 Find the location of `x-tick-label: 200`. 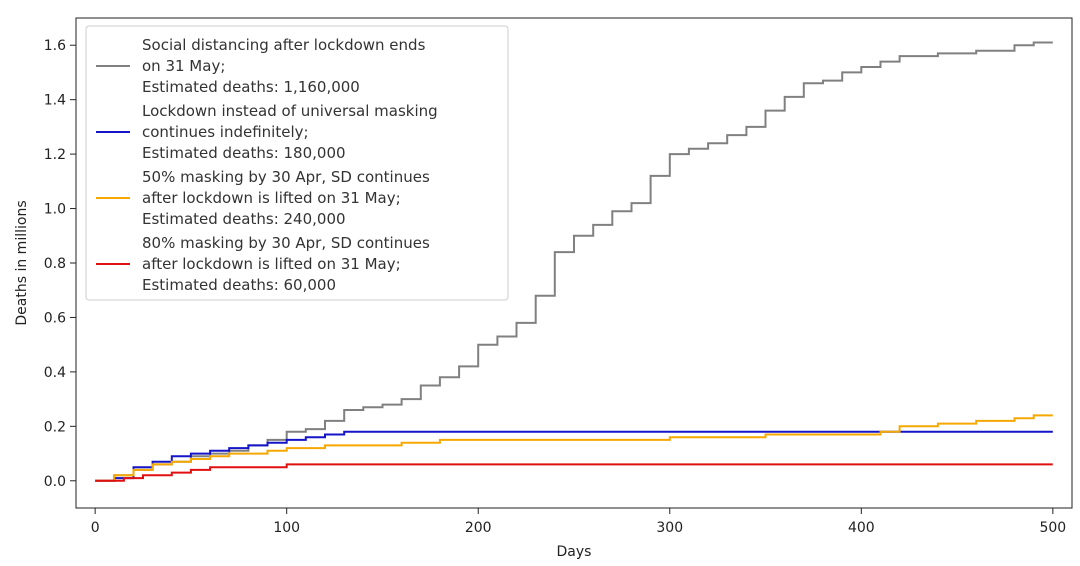

x-tick-label: 200 is located at coordinates (478, 528).